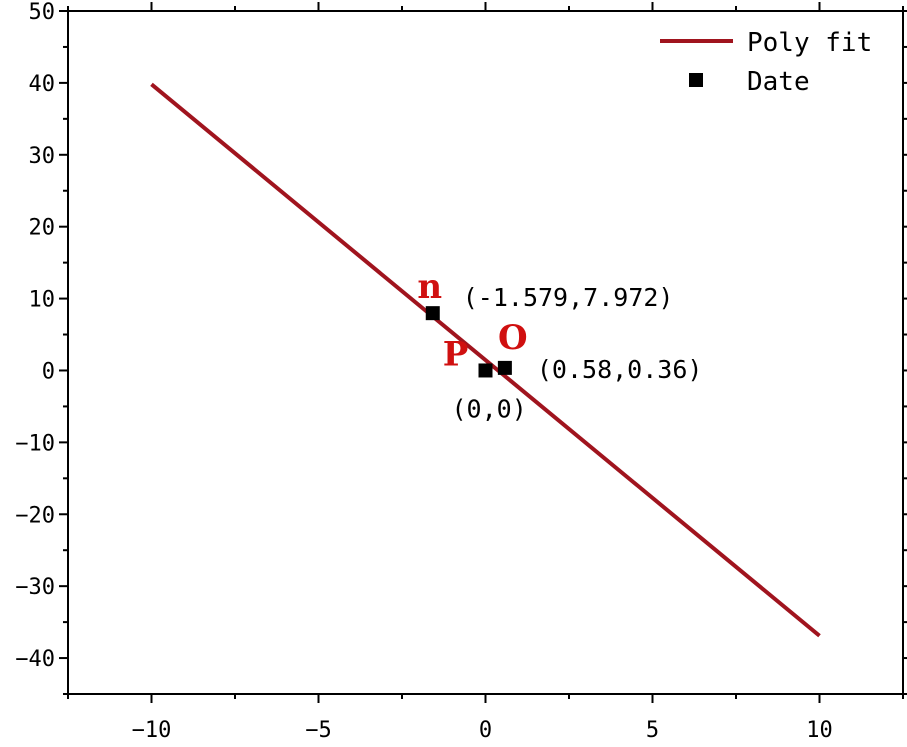 The image size is (907, 747). What do you see at coordinates (42, 84) in the screenshot?
I see `y-tick-label: 40` at bounding box center [42, 84].